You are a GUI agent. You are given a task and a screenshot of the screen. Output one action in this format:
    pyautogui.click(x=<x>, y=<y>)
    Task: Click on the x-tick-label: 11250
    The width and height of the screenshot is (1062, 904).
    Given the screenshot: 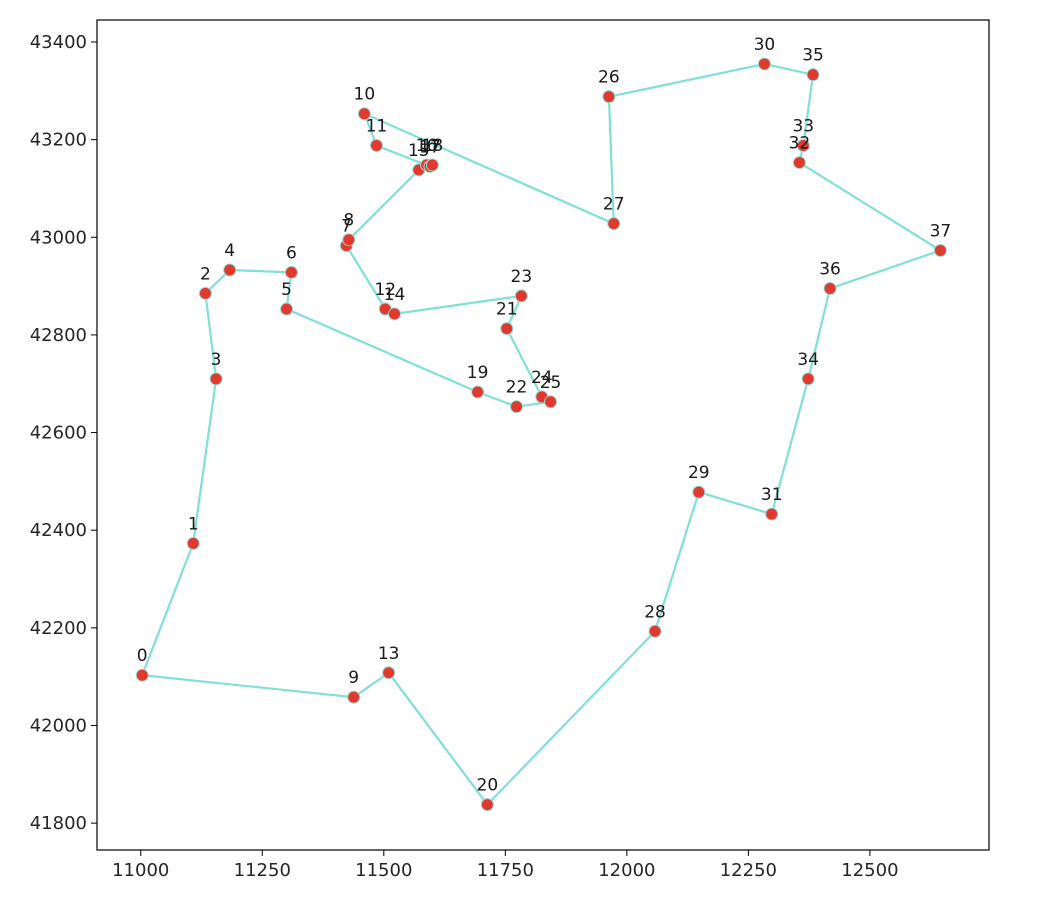 What is the action you would take?
    pyautogui.click(x=262, y=870)
    